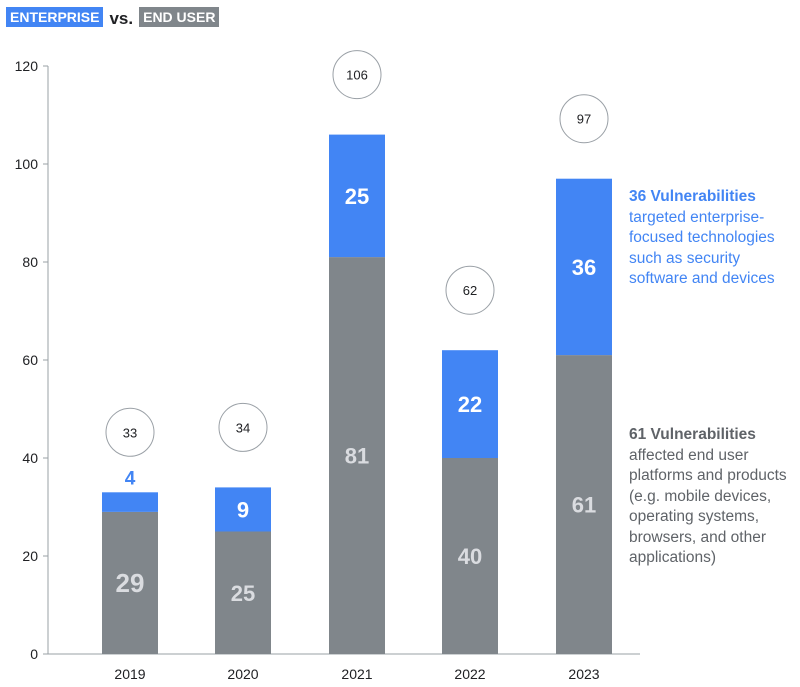 Image resolution: width=800 pixels, height=687 pixels. I want to click on total-label: 33, so click(130, 432).